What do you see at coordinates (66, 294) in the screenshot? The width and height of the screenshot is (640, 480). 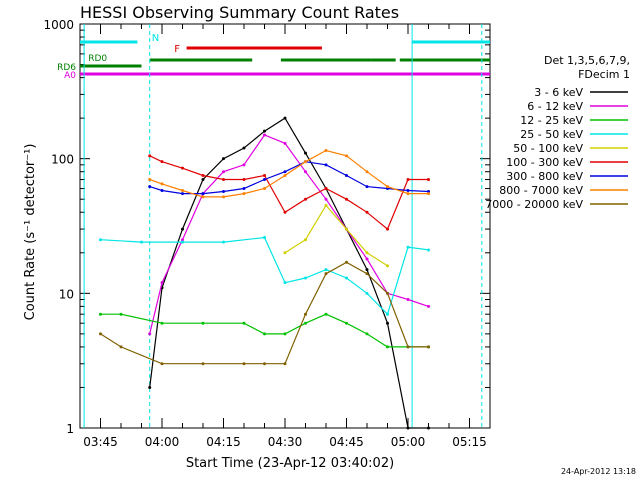 I see `y-tick-label: 10` at bounding box center [66, 294].